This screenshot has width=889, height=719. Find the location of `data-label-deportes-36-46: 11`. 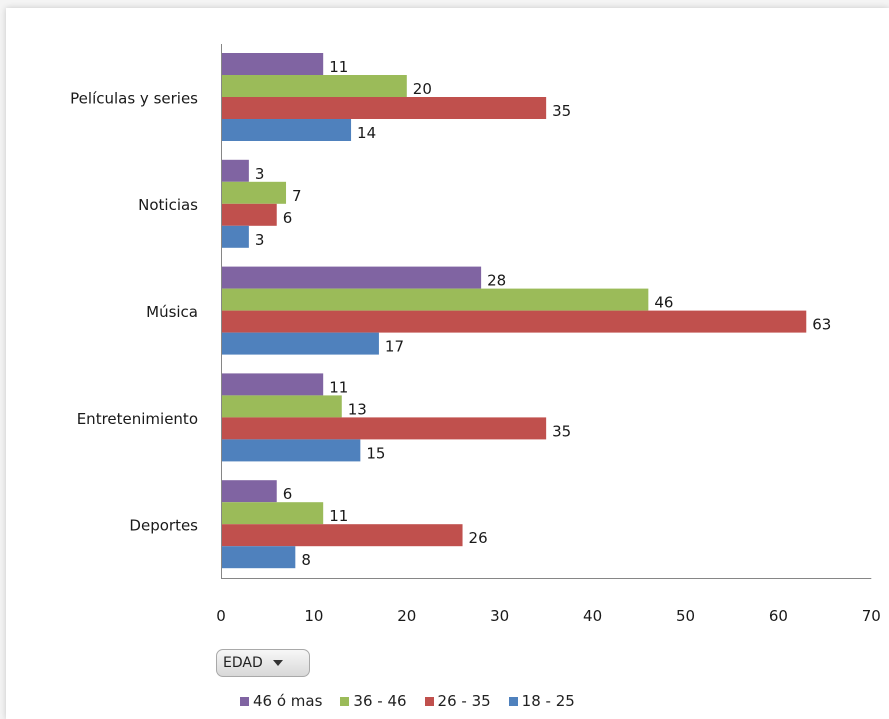

data-label-deportes-36-46: 11 is located at coordinates (338, 516).